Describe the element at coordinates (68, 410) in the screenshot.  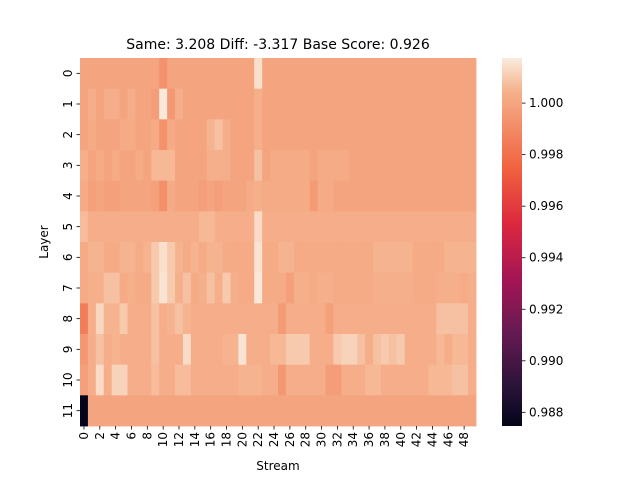
I see `y-tick-label: 11` at that location.